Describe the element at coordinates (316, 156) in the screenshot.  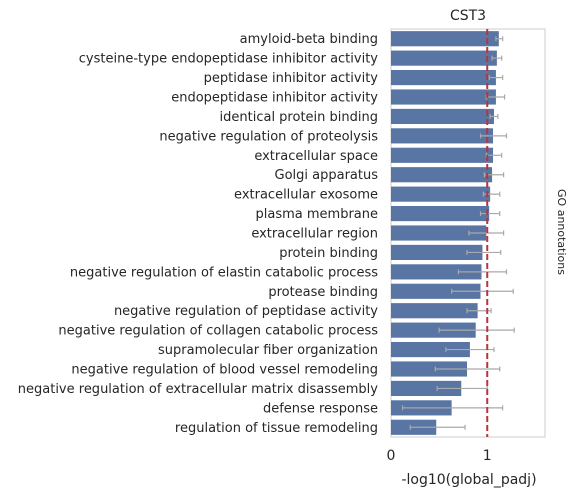
I see `category-label: extracellular space` at that location.